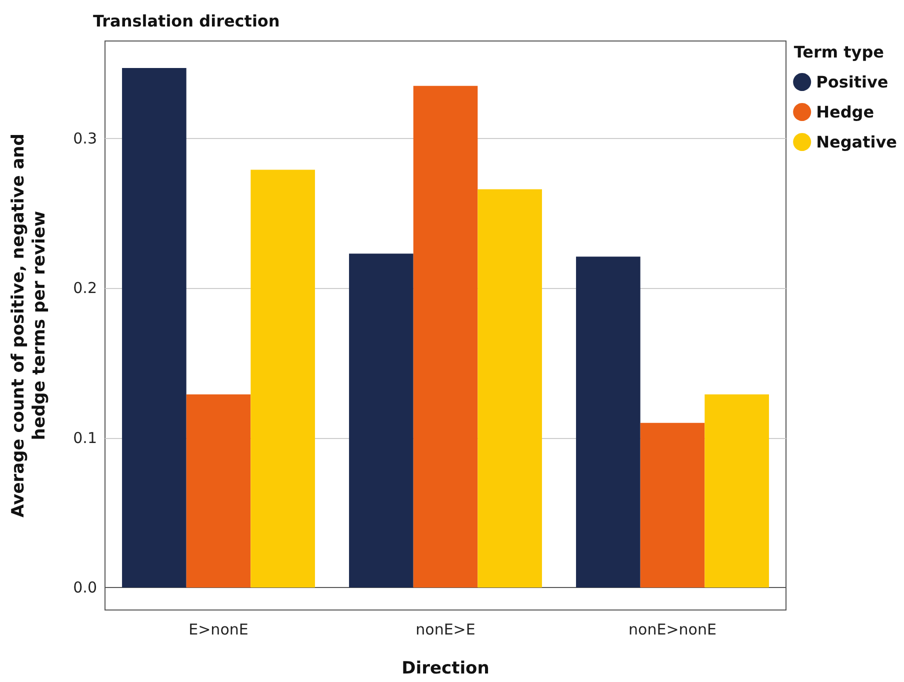 Image resolution: width=904 pixels, height=682 pixels. What do you see at coordinates (218, 629) in the screenshot?
I see `x-tick-label: E>nonE` at bounding box center [218, 629].